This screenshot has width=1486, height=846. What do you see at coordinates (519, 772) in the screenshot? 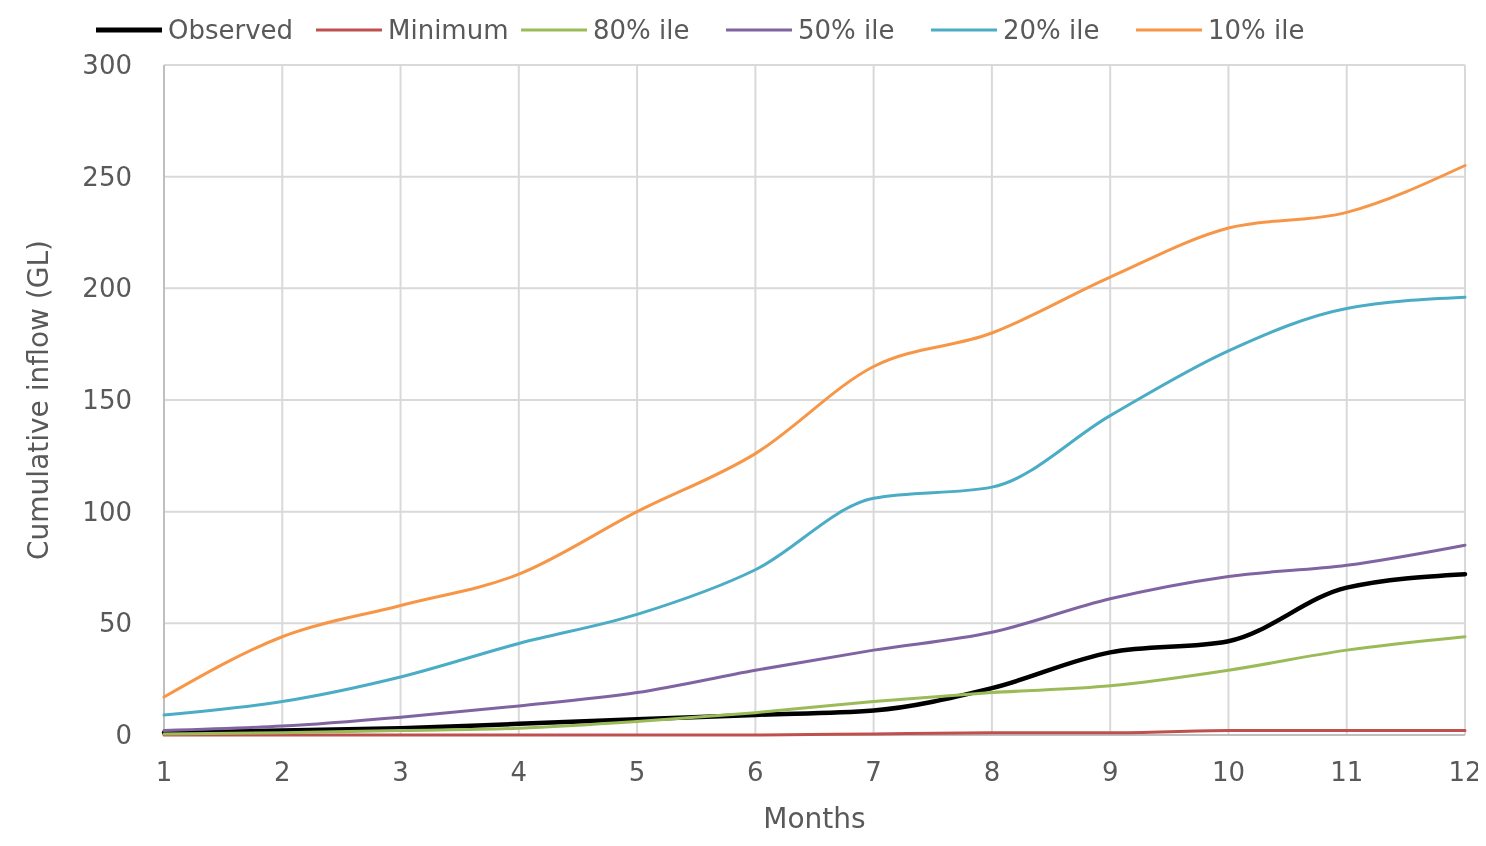
I see `x-tick-label: 4` at bounding box center [519, 772].